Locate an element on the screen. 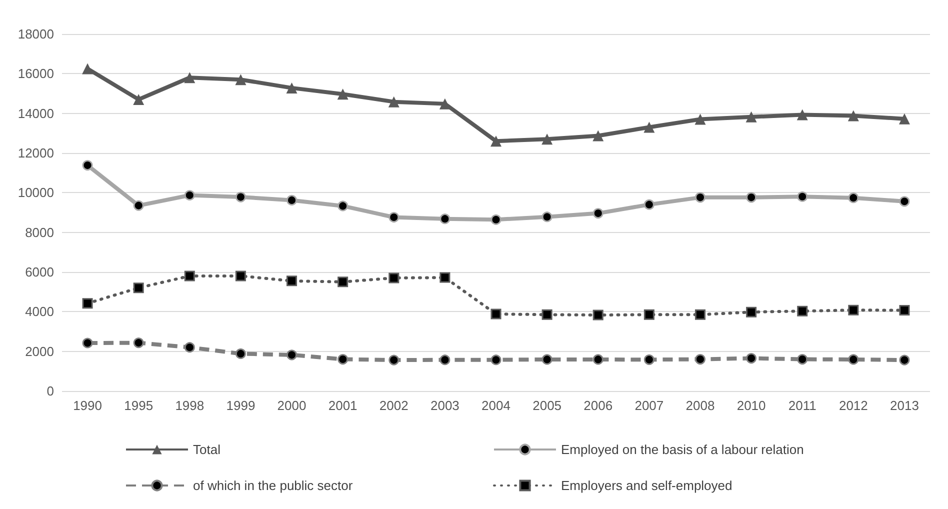 The image size is (948, 509). x-tick-label: 1990 is located at coordinates (87, 405).